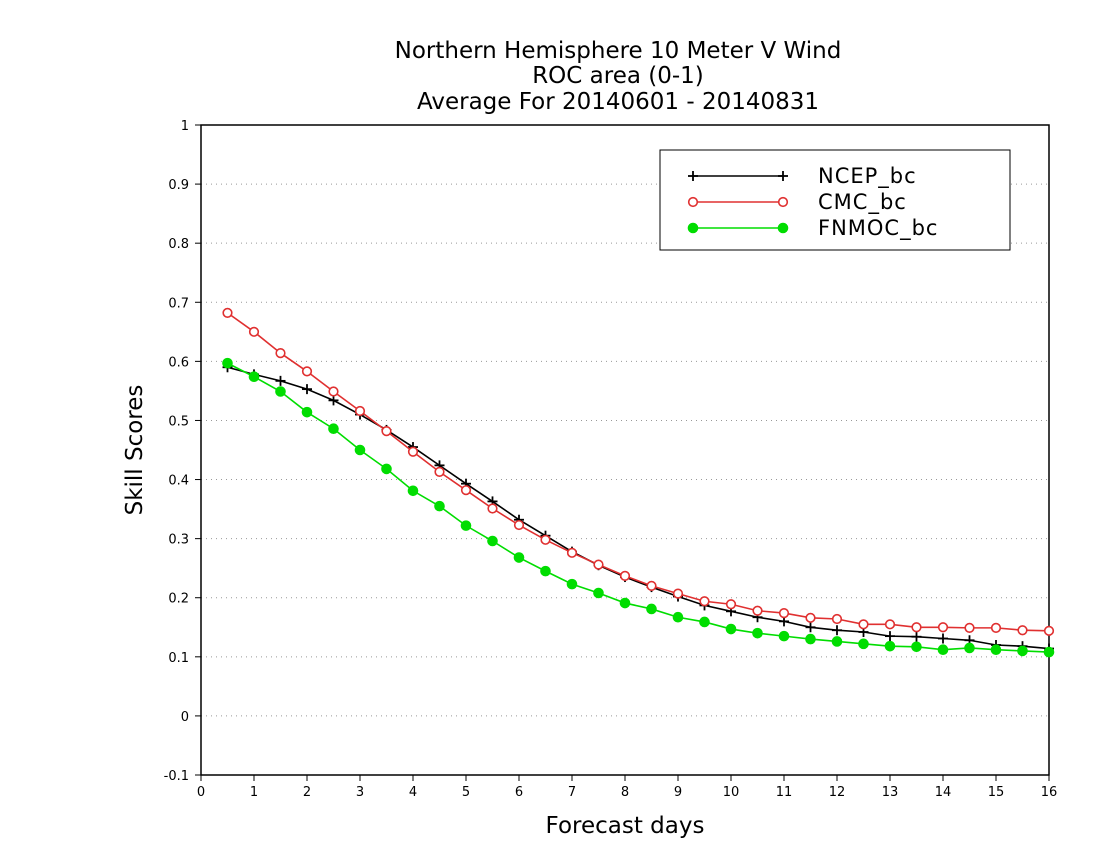 This screenshot has width=1100, height=850. Describe the element at coordinates (618, 51) in the screenshot. I see `chart-title: Northern Hemisphere 10 Meter V Wind` at that location.